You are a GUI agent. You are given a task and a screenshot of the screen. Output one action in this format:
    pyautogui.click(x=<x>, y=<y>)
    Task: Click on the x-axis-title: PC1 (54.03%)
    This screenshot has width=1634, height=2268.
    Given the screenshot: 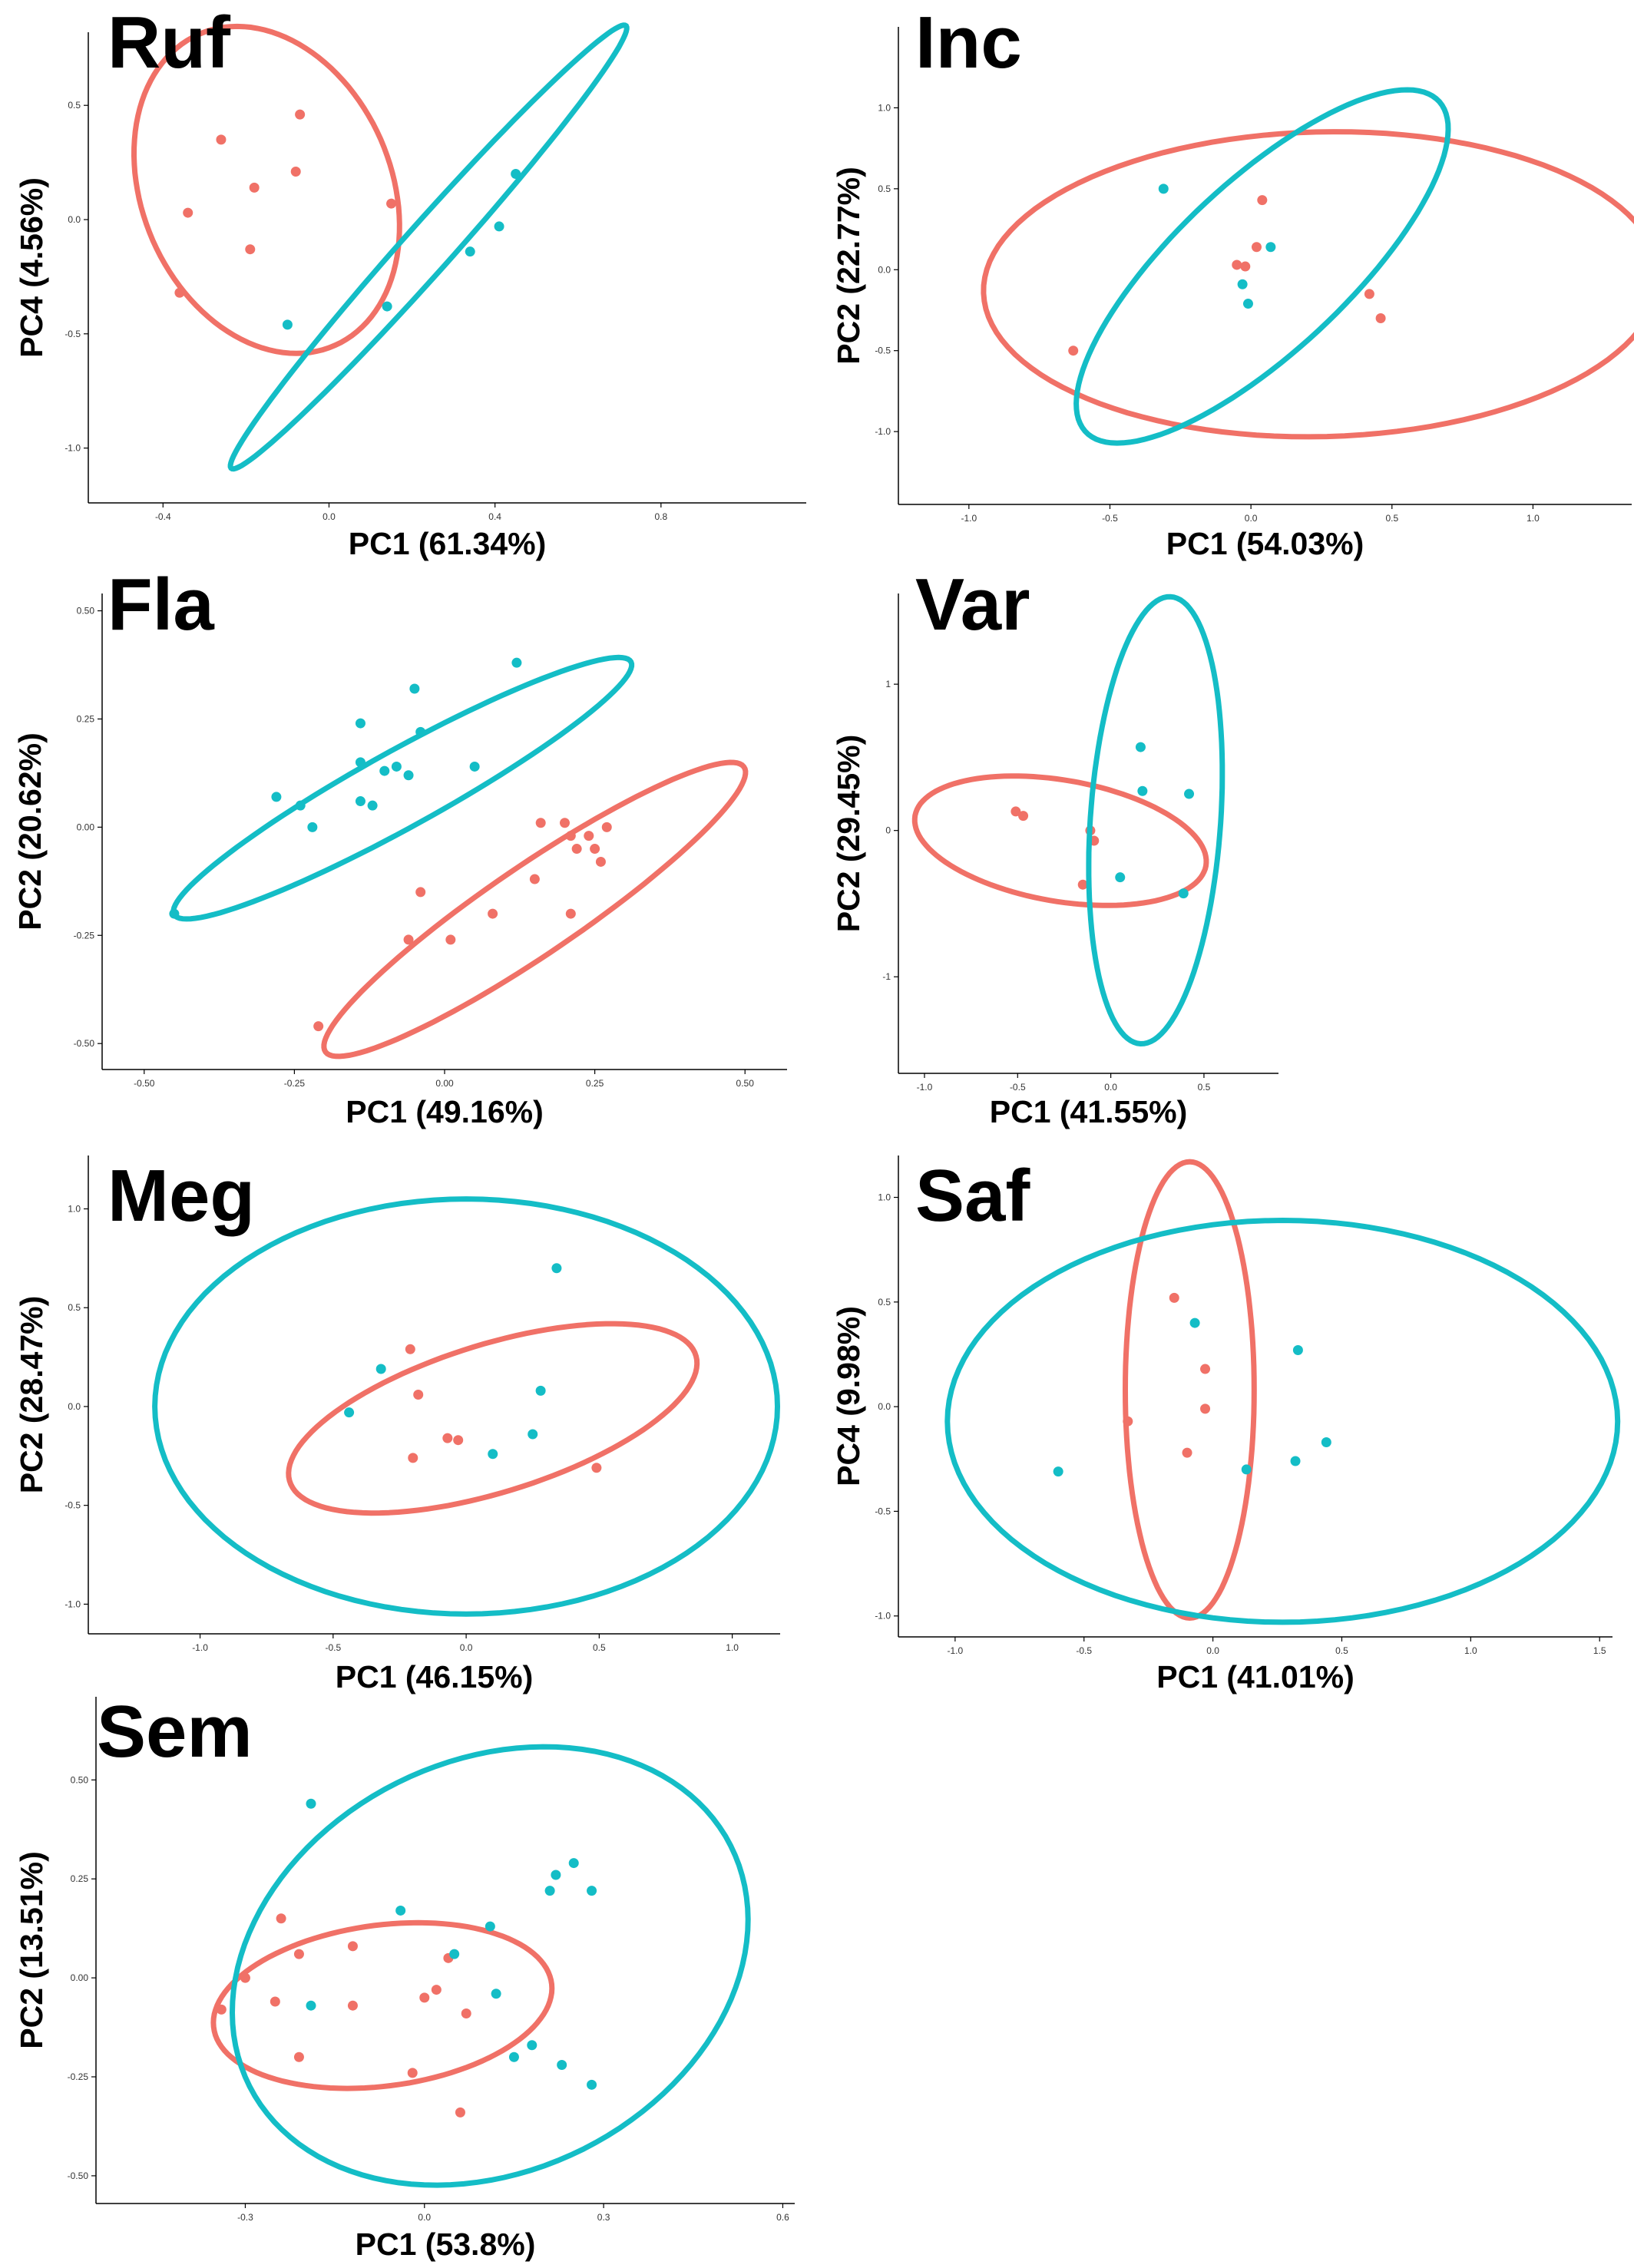 What is the action you would take?
    pyautogui.click(x=1265, y=544)
    